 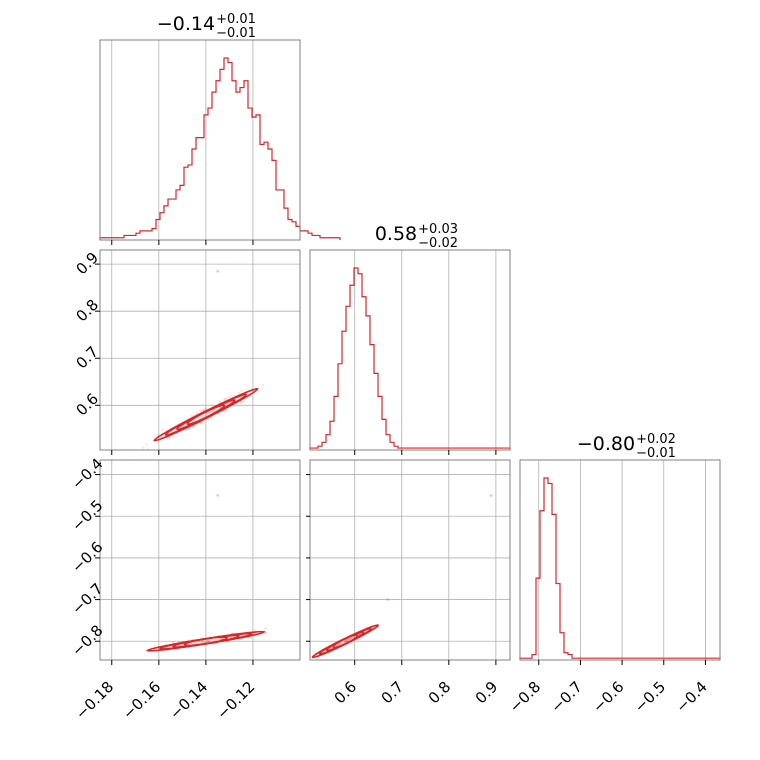 I want to click on y-tick-label: 0.7, so click(x=87, y=358).